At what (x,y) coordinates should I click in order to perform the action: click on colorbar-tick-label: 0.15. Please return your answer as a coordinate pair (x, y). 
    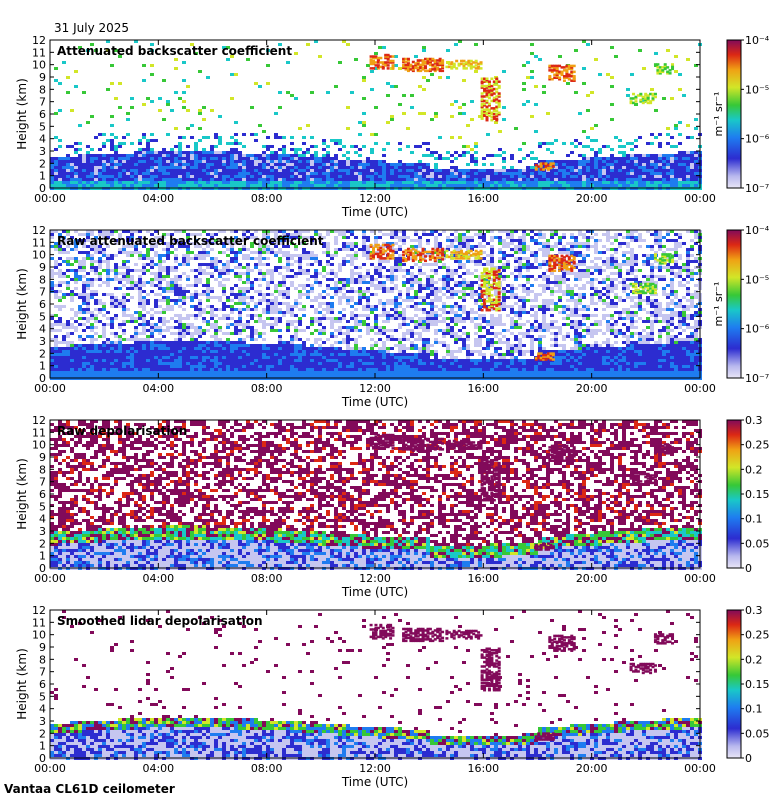
    Looking at the image, I should click on (757, 684).